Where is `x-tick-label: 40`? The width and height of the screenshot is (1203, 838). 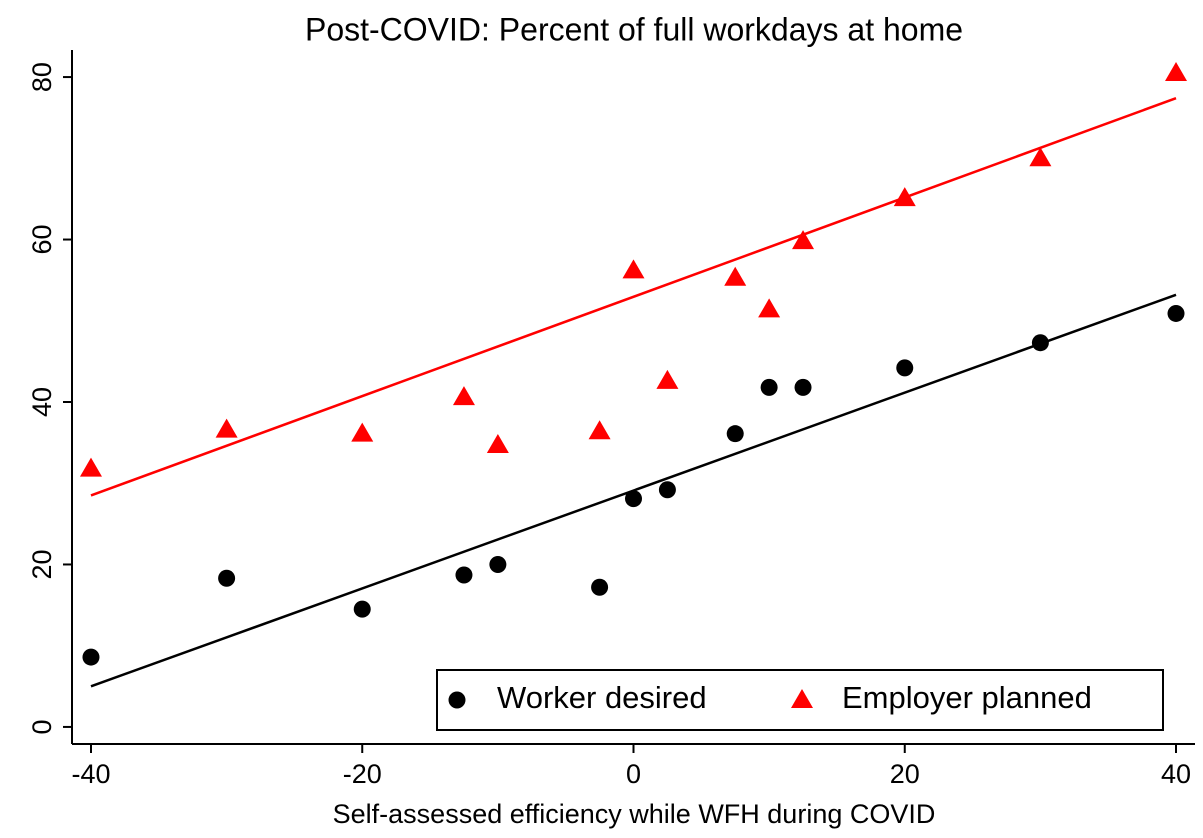 x-tick-label: 40 is located at coordinates (1176, 774).